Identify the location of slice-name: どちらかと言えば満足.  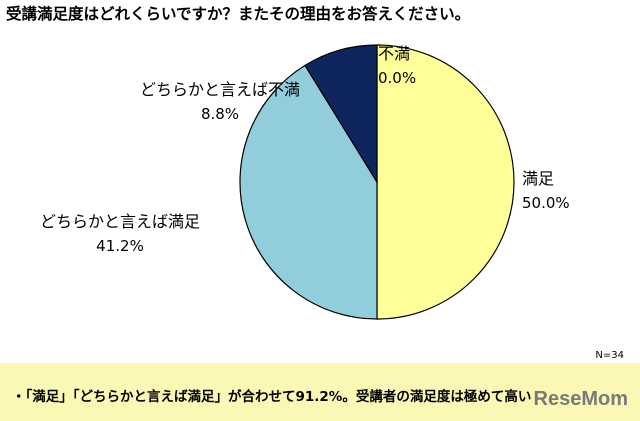
(120, 221).